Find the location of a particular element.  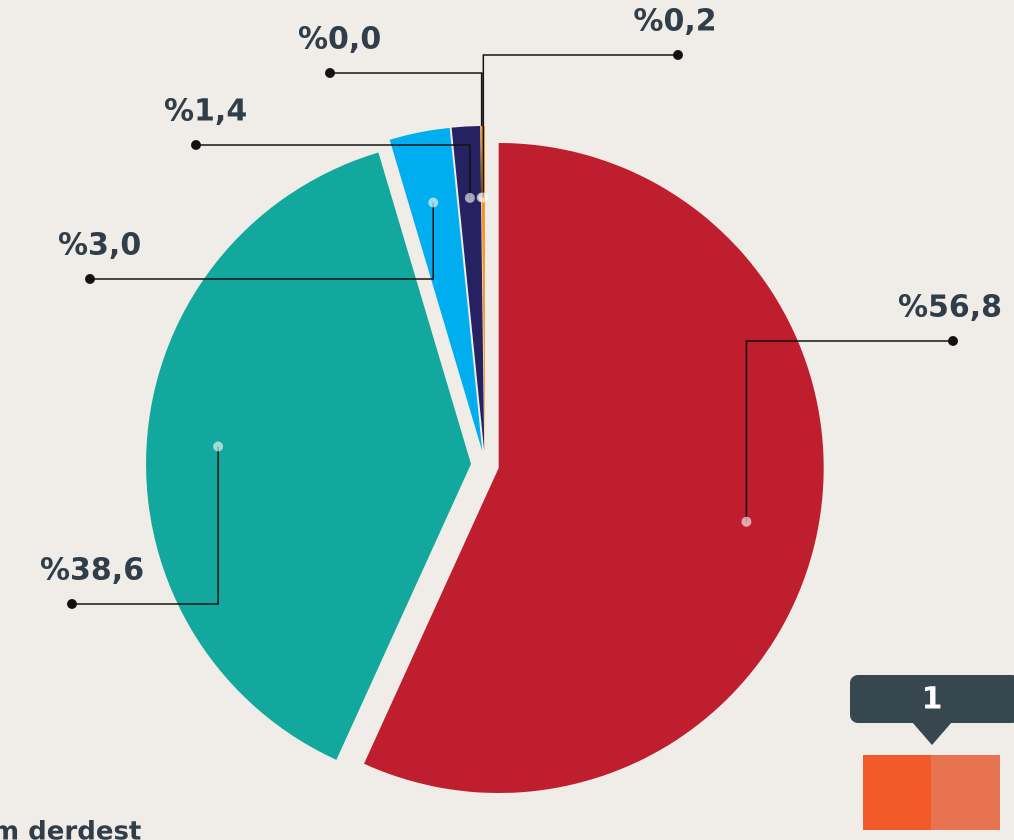

badge-text: 1 is located at coordinates (932, 699).